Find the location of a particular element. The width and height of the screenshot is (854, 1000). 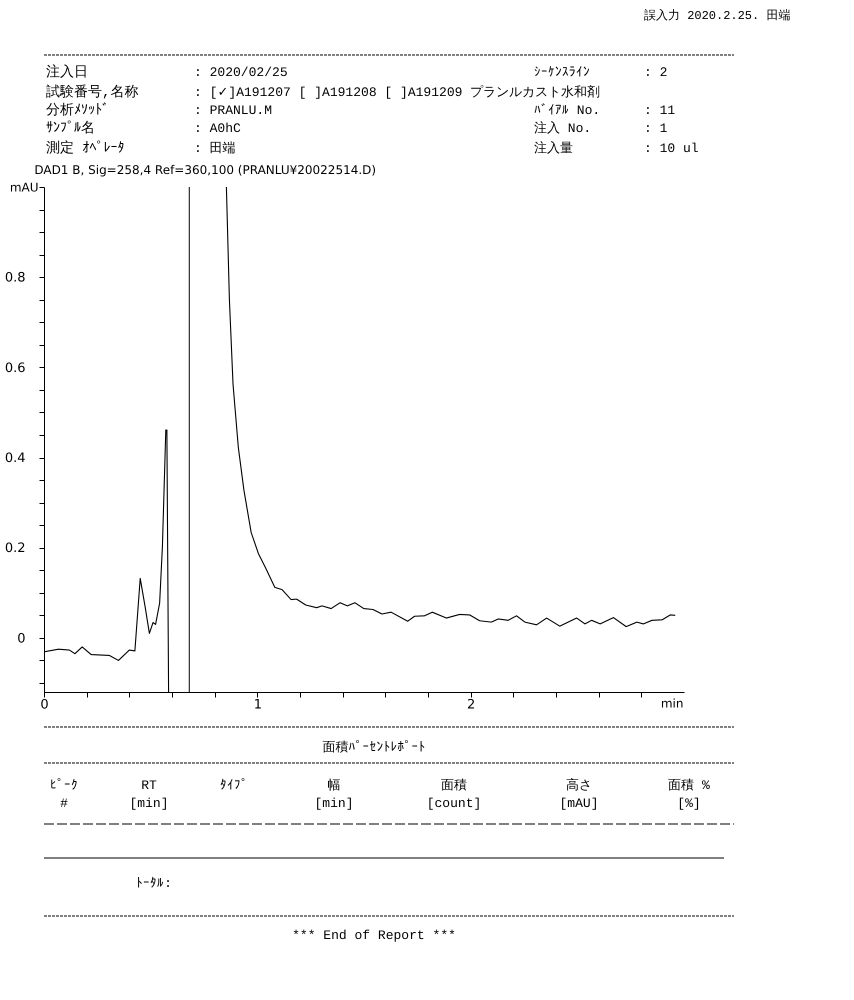

text: : 2020/02/25 is located at coordinates (241, 72).